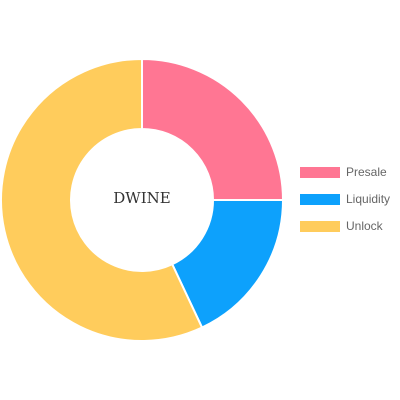 This screenshot has height=400, width=400. I want to click on legend-item-liquidity: Liquidity, so click(350, 199).